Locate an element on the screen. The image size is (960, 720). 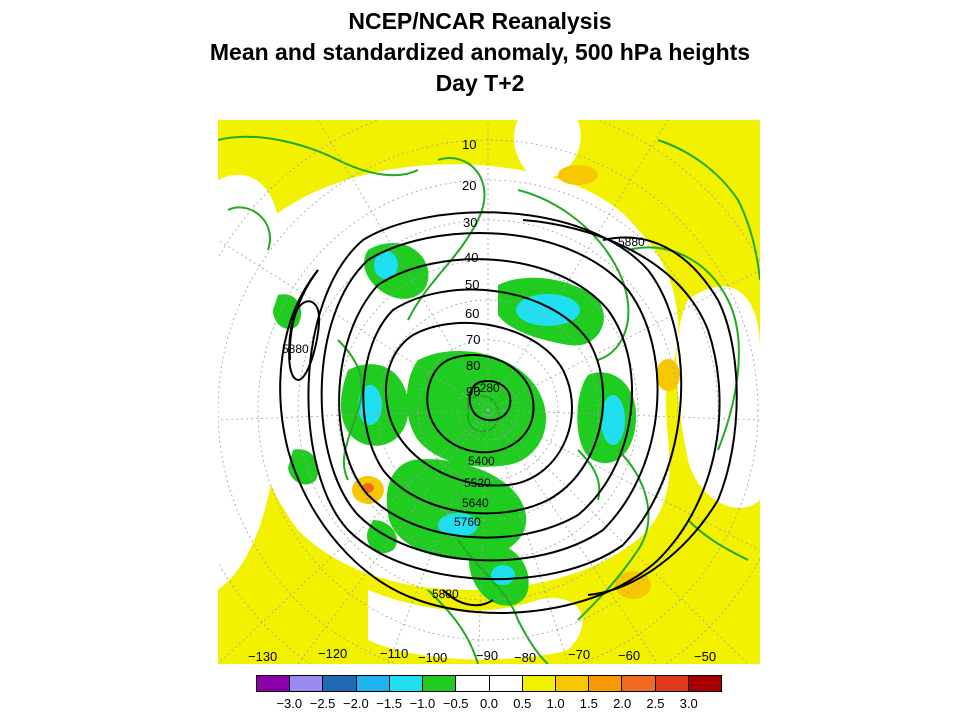
colorbar-tick-label: 0.5 is located at coordinates (522, 703).